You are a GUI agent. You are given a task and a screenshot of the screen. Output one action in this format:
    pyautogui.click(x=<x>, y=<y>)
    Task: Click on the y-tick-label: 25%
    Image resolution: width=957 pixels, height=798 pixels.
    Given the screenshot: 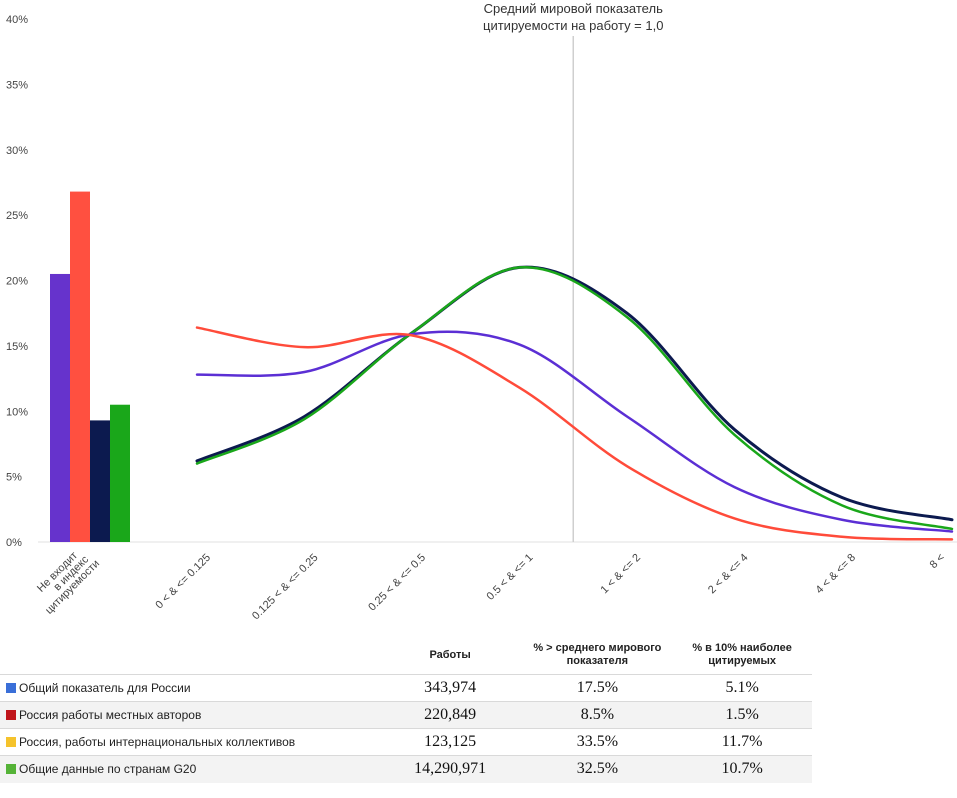 What is the action you would take?
    pyautogui.click(x=17, y=216)
    